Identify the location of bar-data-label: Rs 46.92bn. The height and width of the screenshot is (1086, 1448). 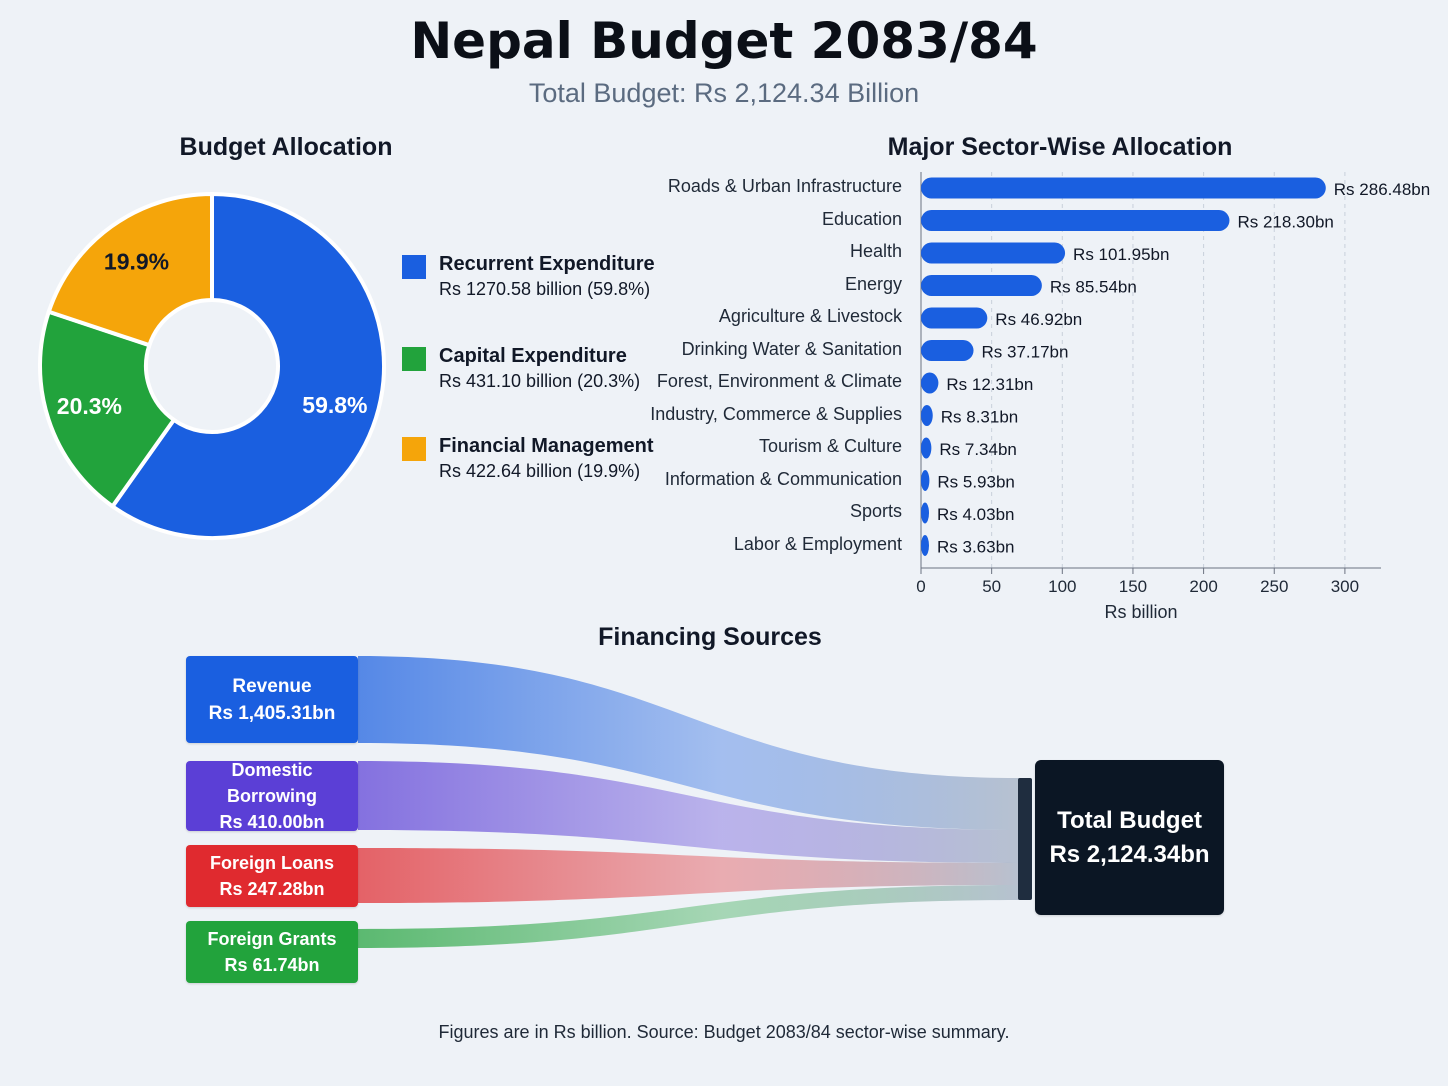
(1038, 319).